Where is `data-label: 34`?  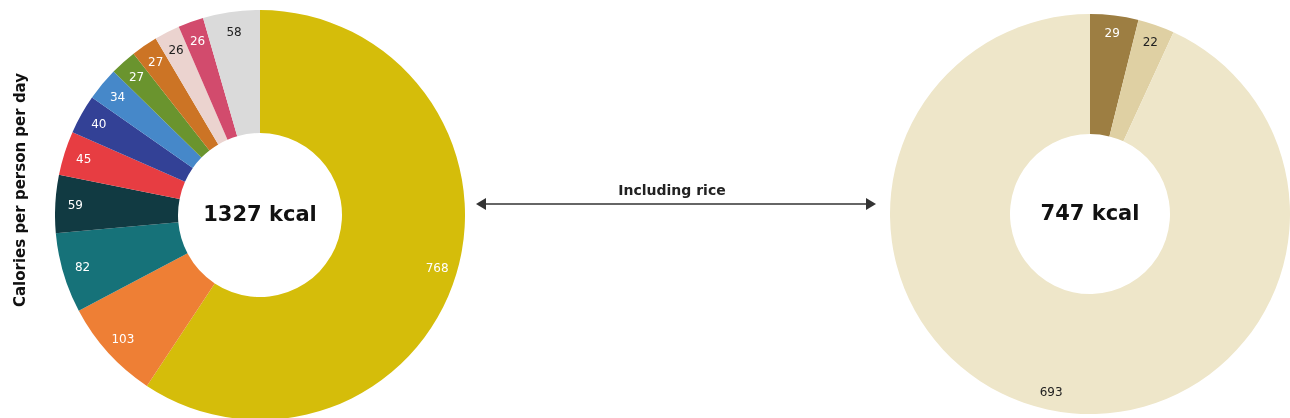 data-label: 34 is located at coordinates (117, 96).